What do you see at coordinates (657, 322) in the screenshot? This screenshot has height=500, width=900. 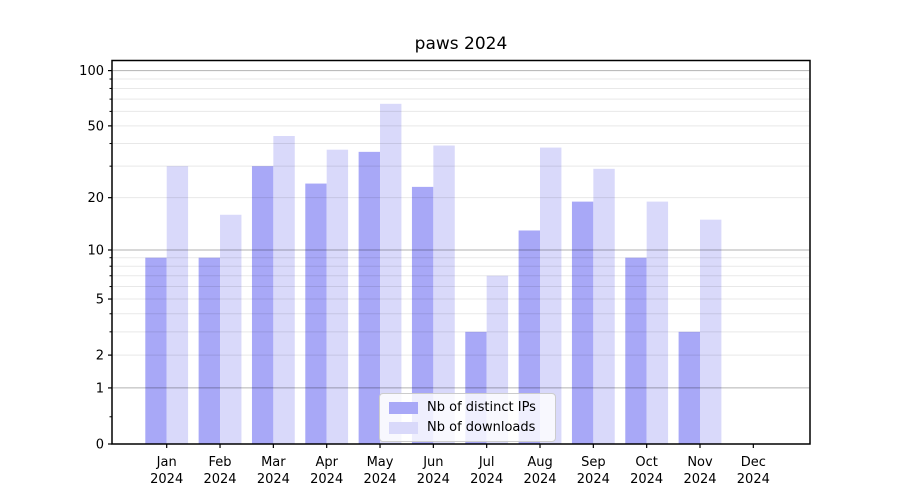 I see `bar-downloads-oct` at bounding box center [657, 322].